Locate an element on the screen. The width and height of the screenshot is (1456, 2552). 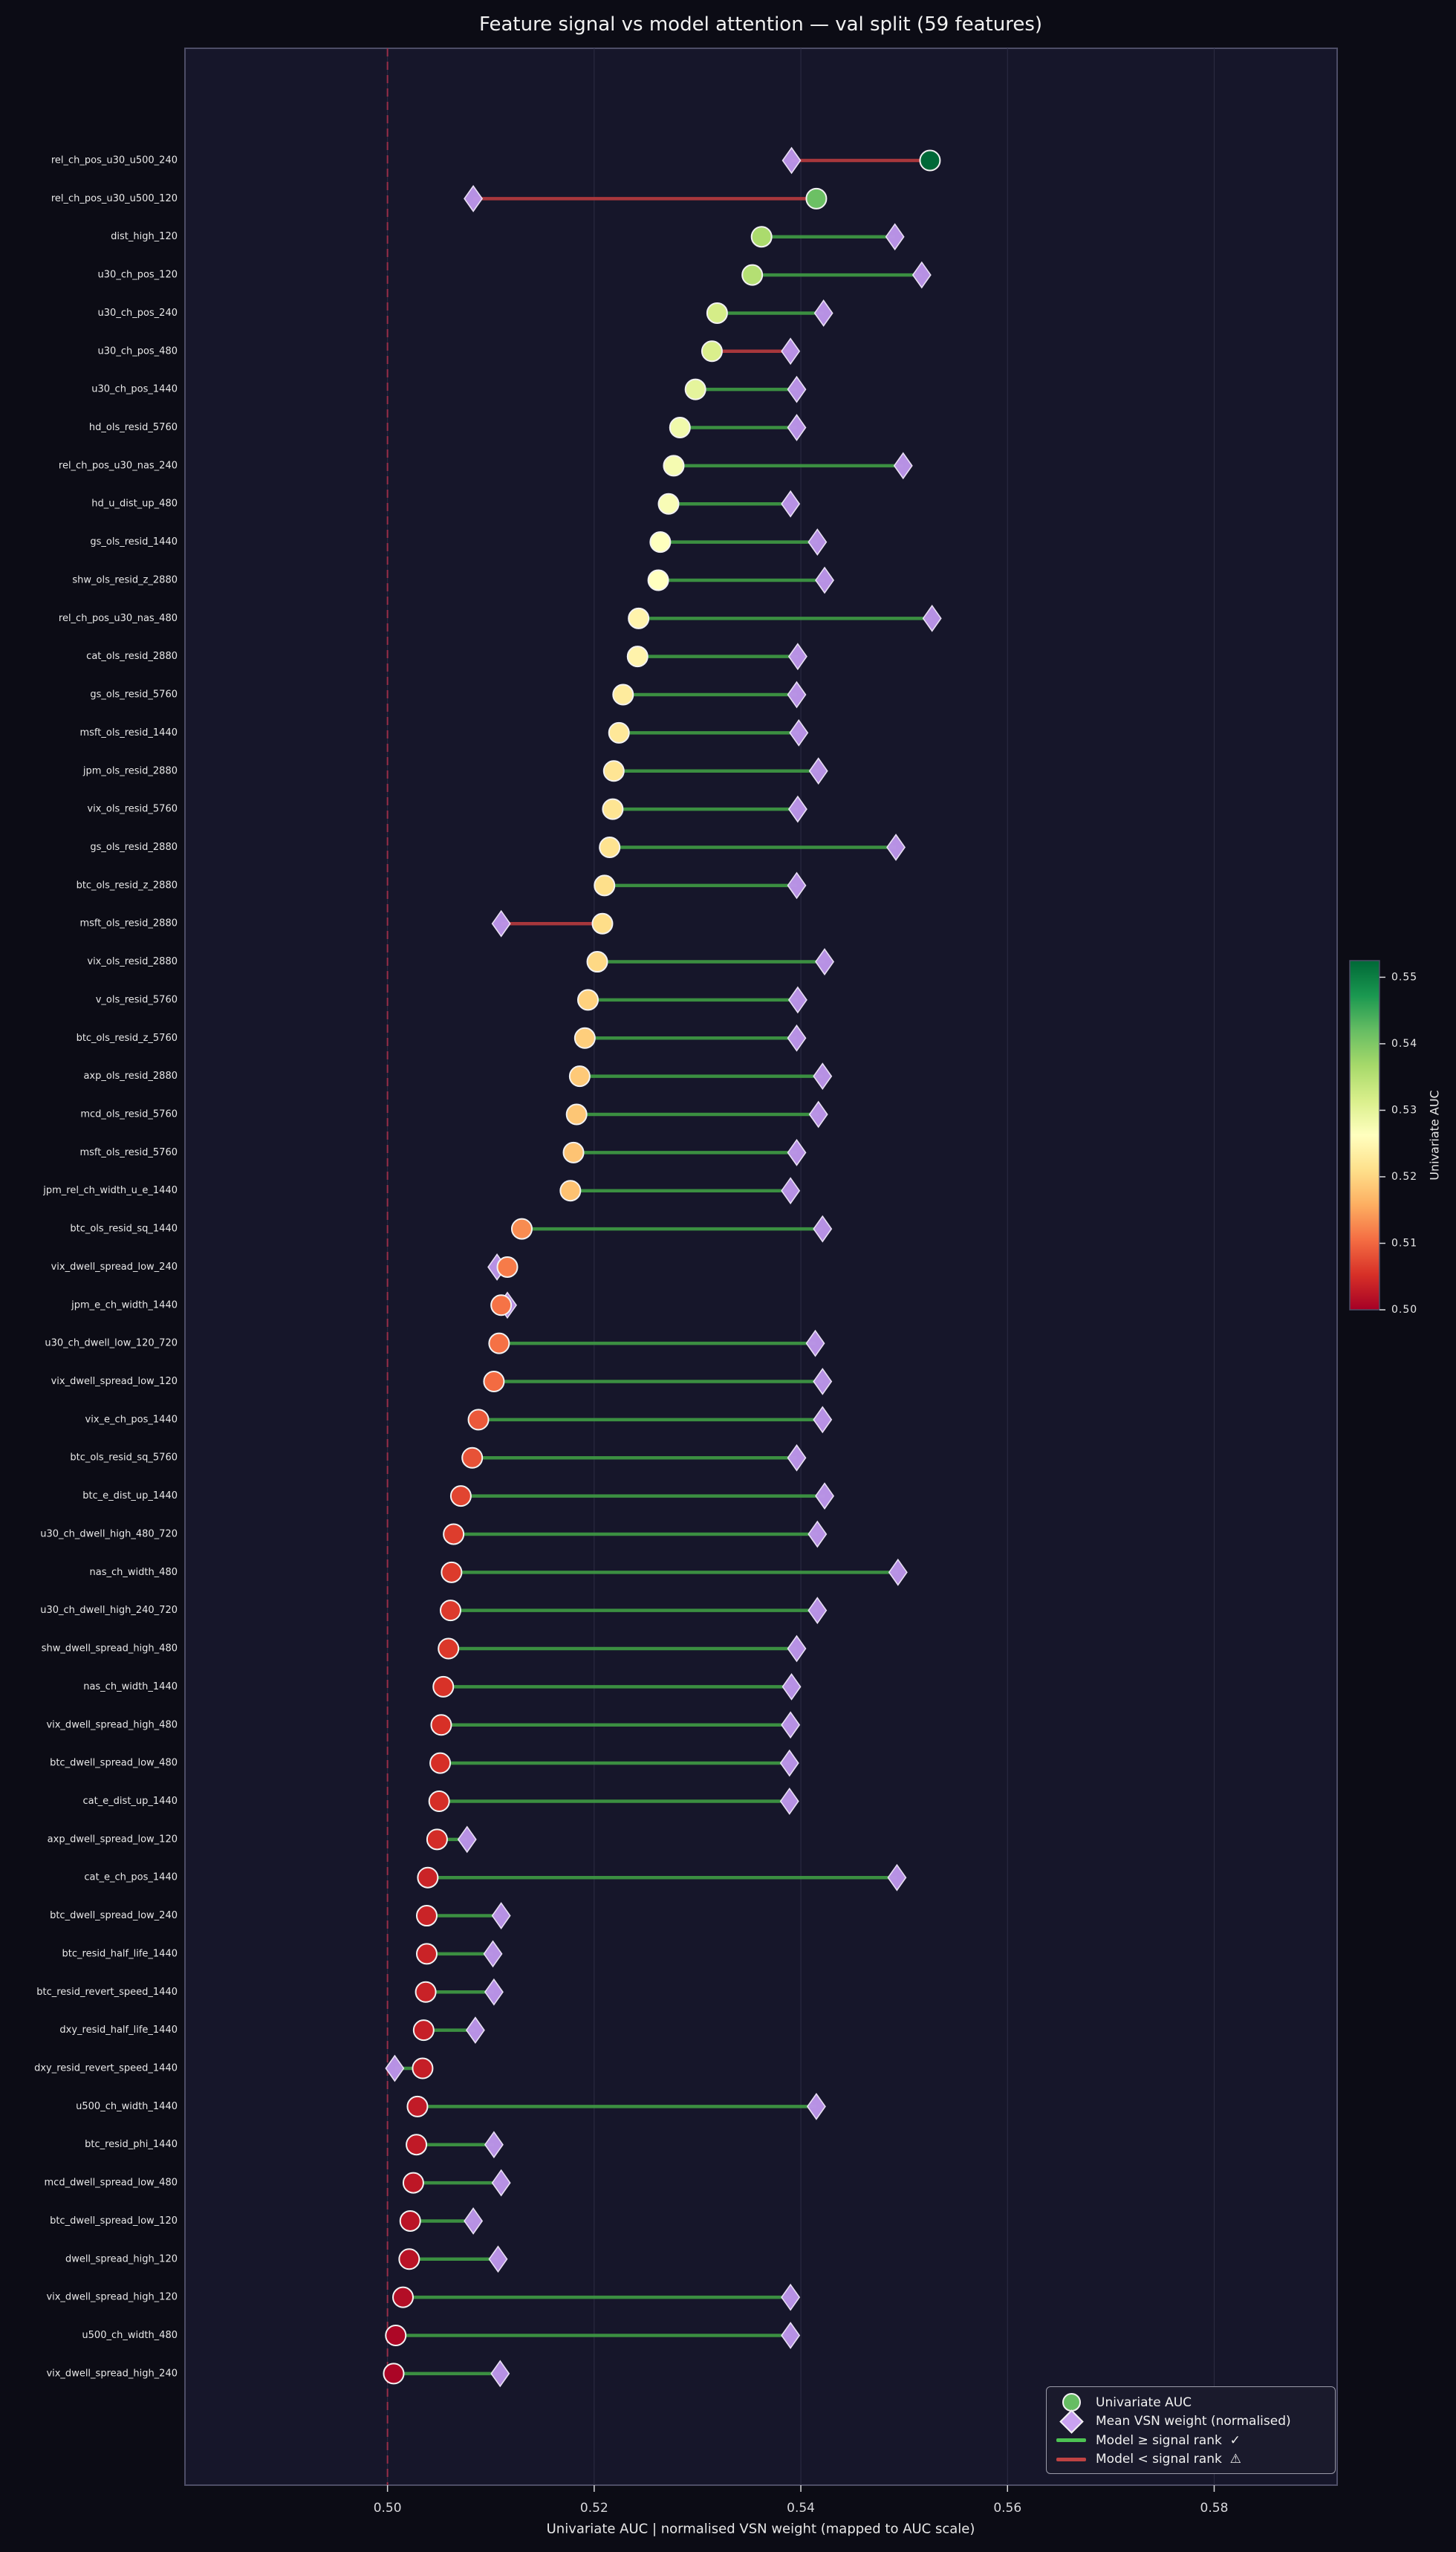
x-tick-label: 0.56 is located at coordinates (1007, 2508).